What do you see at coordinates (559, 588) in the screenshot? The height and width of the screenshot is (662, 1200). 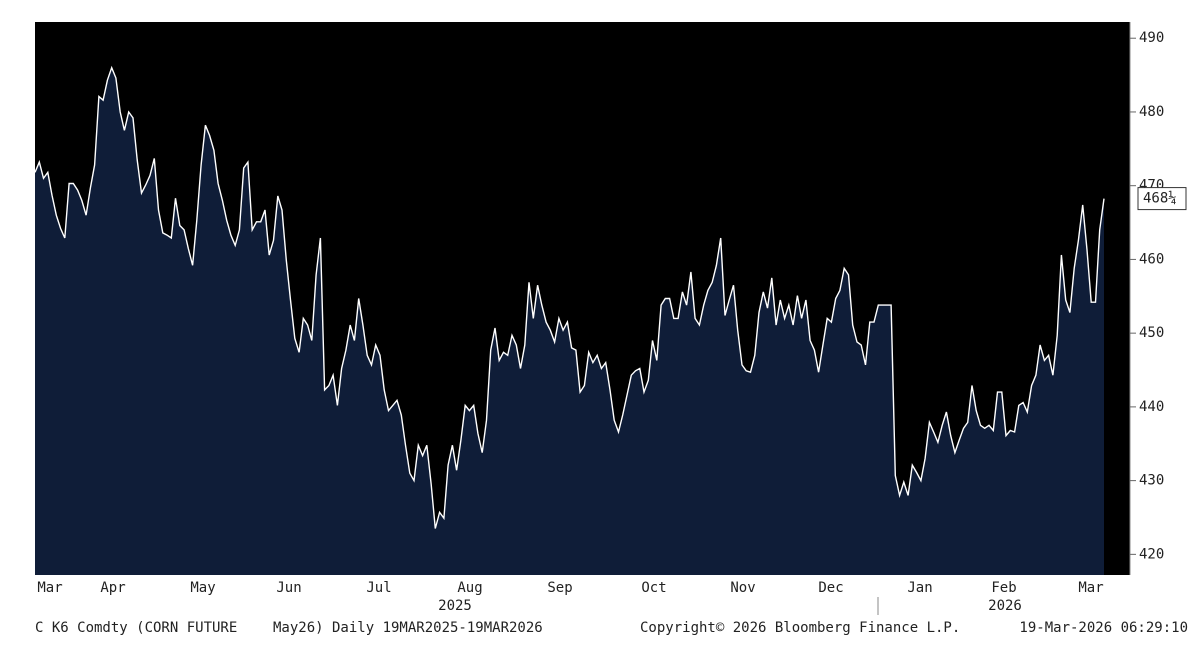 I see `x-tick-label: Sep` at bounding box center [559, 588].